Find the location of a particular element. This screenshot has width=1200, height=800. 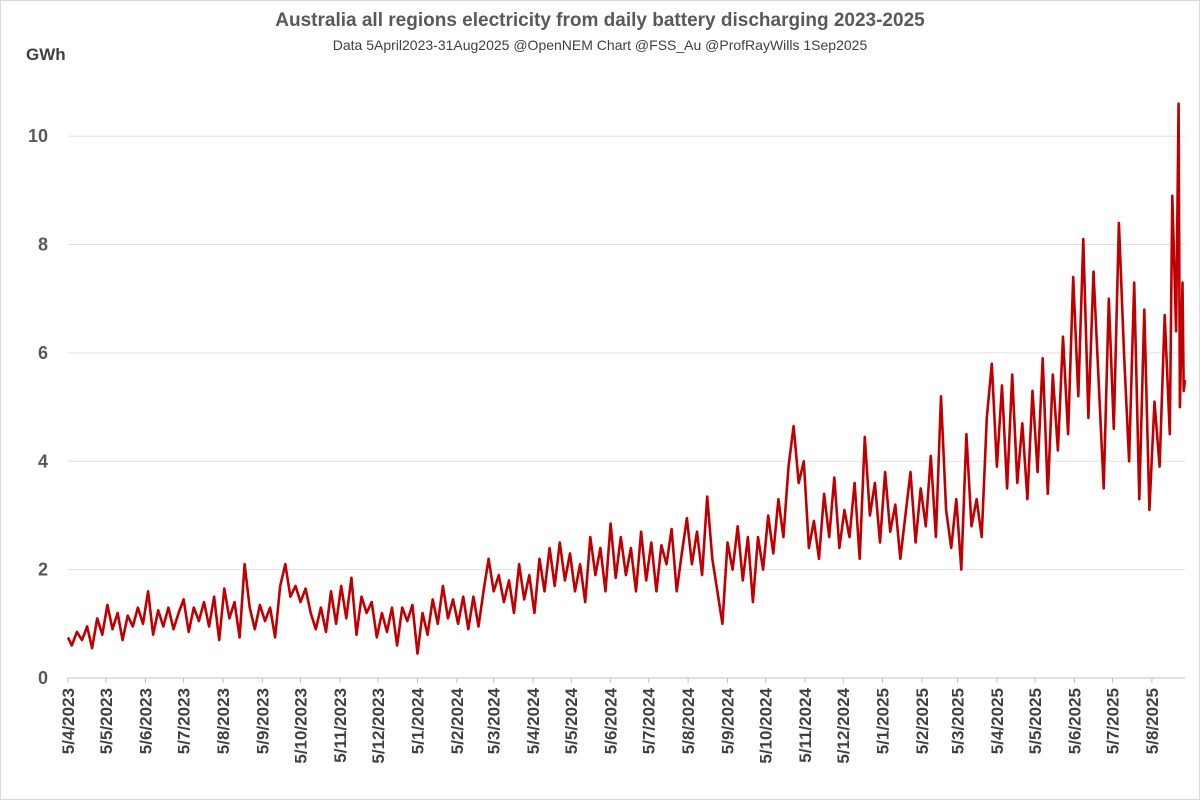

x-tick-label: 5/5/2025 is located at coordinates (1035, 721).